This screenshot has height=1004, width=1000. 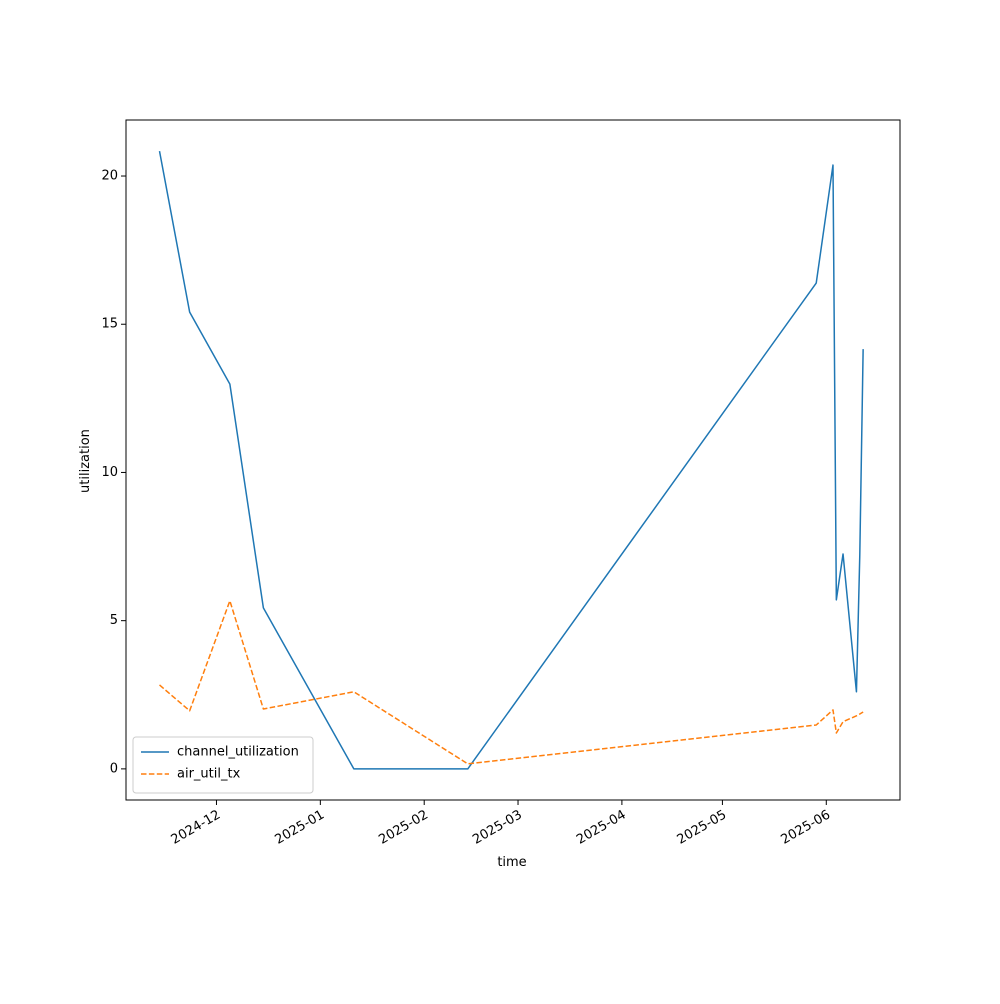 What do you see at coordinates (114, 768) in the screenshot?
I see `y-tick-label: 0` at bounding box center [114, 768].